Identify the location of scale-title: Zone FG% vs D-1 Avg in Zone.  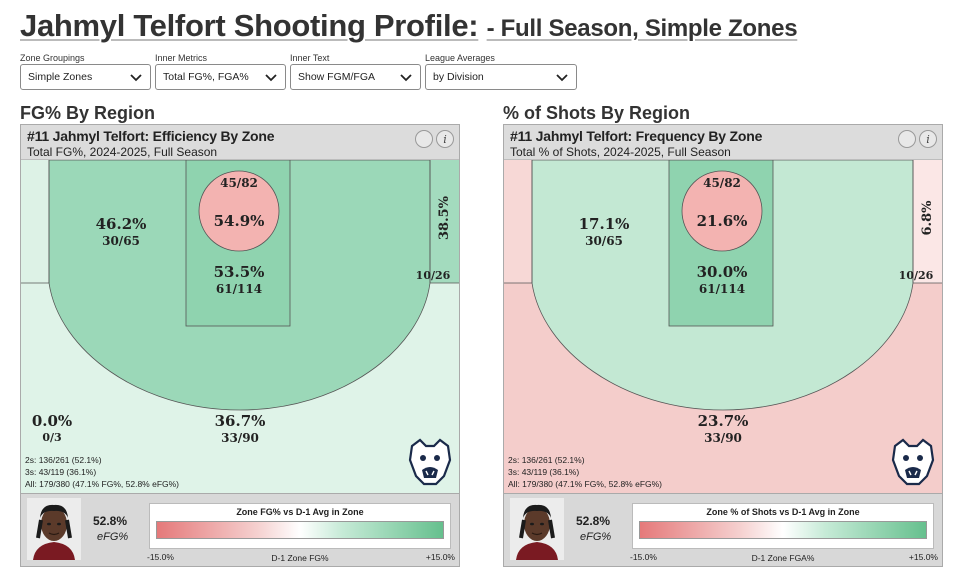
(300, 512).